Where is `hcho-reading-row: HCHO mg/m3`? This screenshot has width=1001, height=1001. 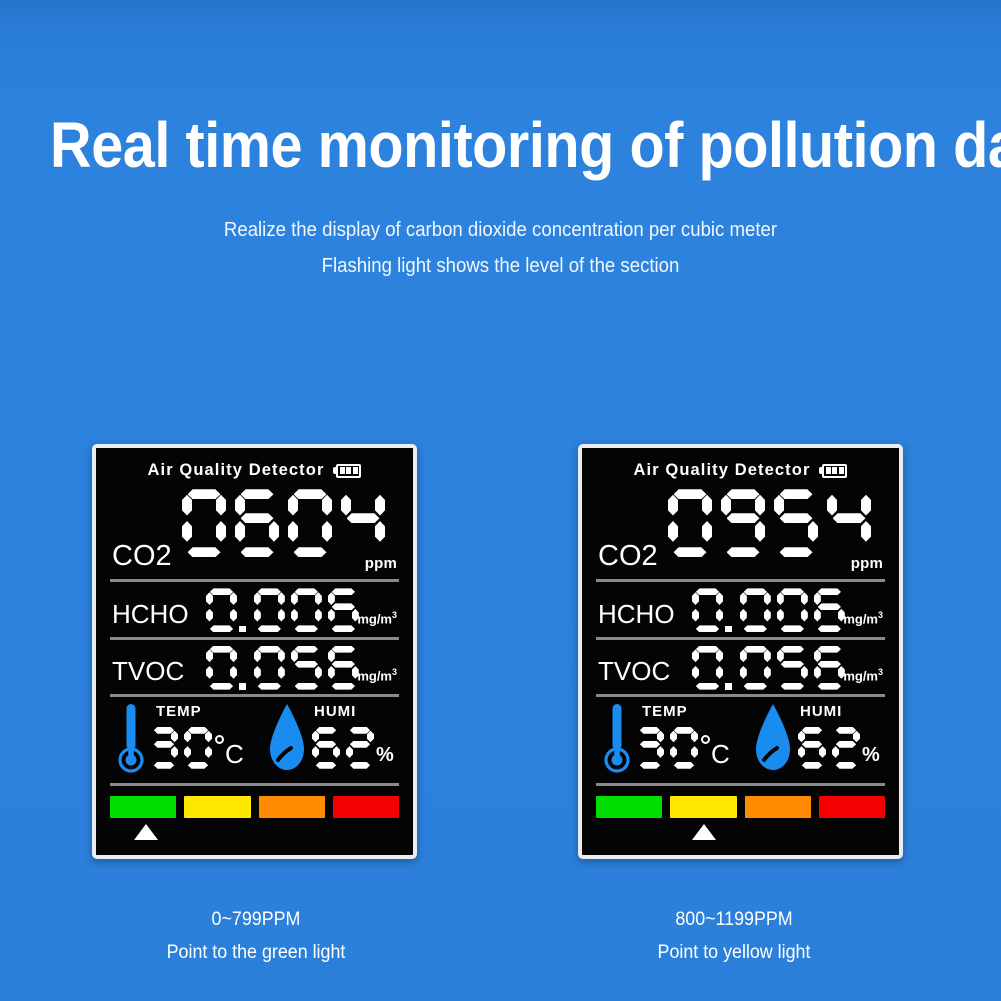
hcho-reading-row: HCHO mg/m3 is located at coordinates (254, 609).